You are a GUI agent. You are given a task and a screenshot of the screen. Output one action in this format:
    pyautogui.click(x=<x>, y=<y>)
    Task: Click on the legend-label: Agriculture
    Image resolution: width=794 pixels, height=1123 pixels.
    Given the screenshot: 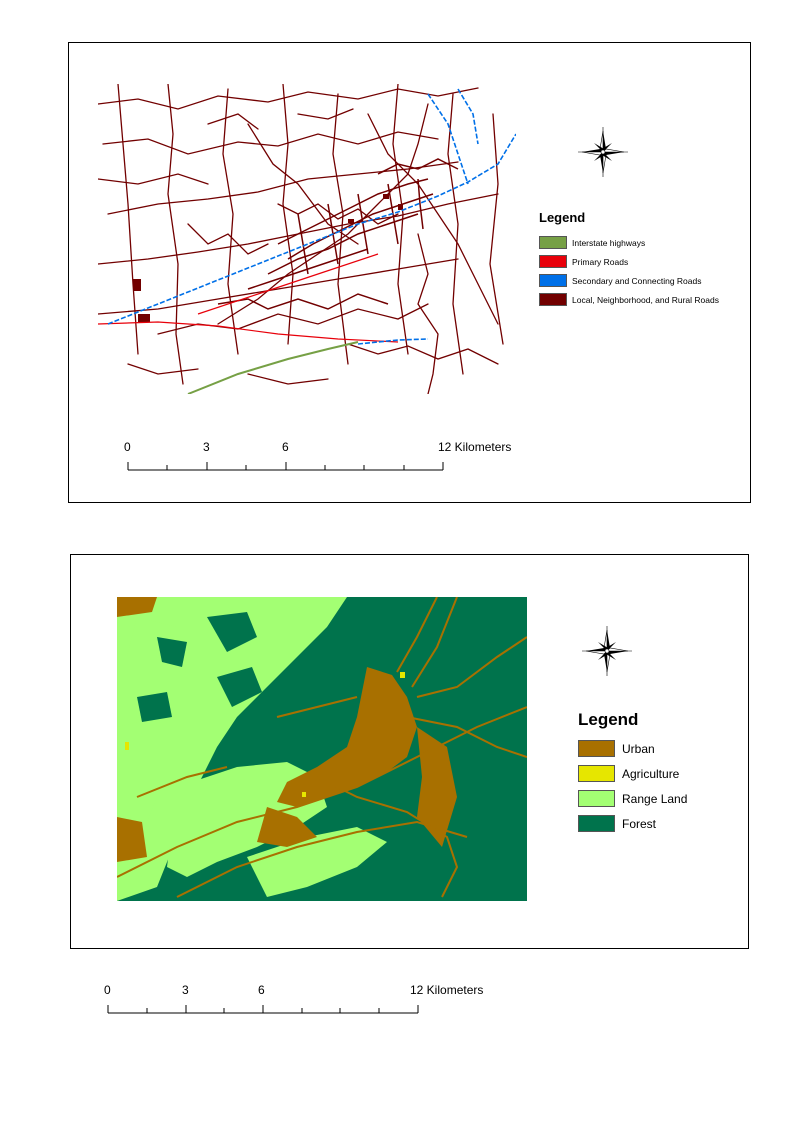 What is the action you would take?
    pyautogui.click(x=651, y=773)
    